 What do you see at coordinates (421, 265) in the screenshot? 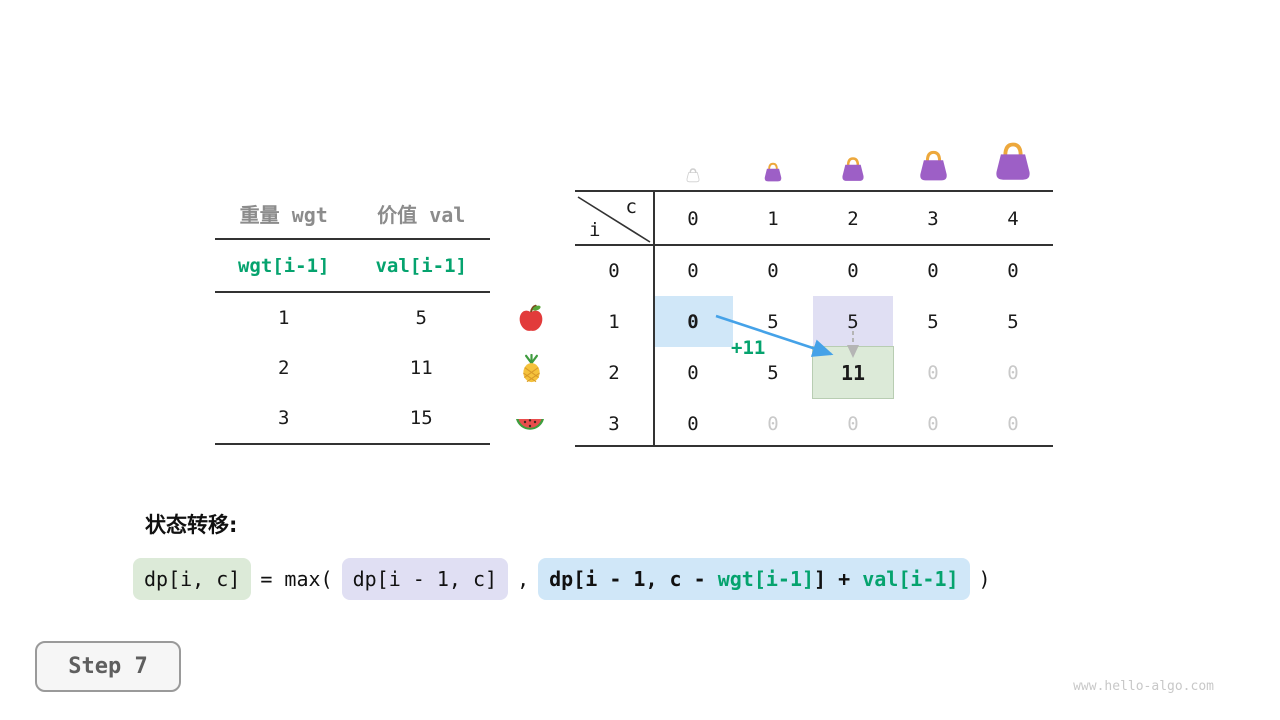
I see `items-code-val: val[i-1]` at bounding box center [421, 265].